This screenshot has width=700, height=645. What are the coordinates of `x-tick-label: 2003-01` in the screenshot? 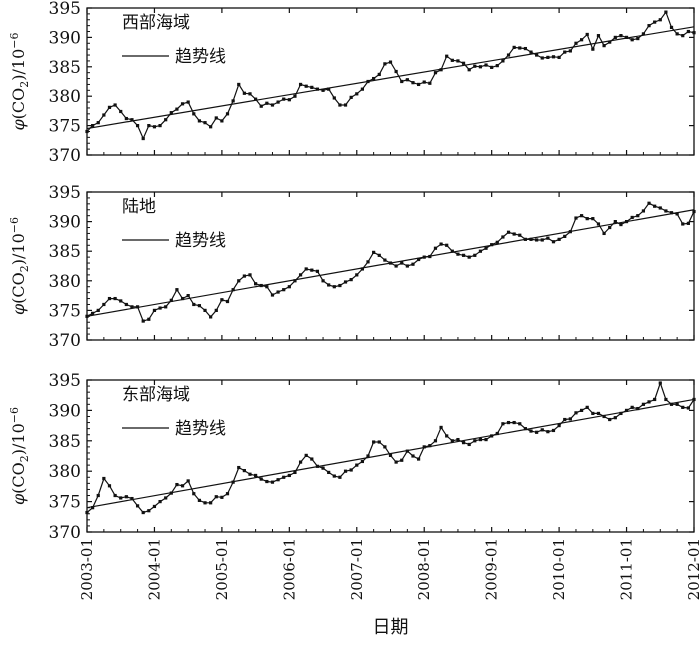 It's located at (87, 569).